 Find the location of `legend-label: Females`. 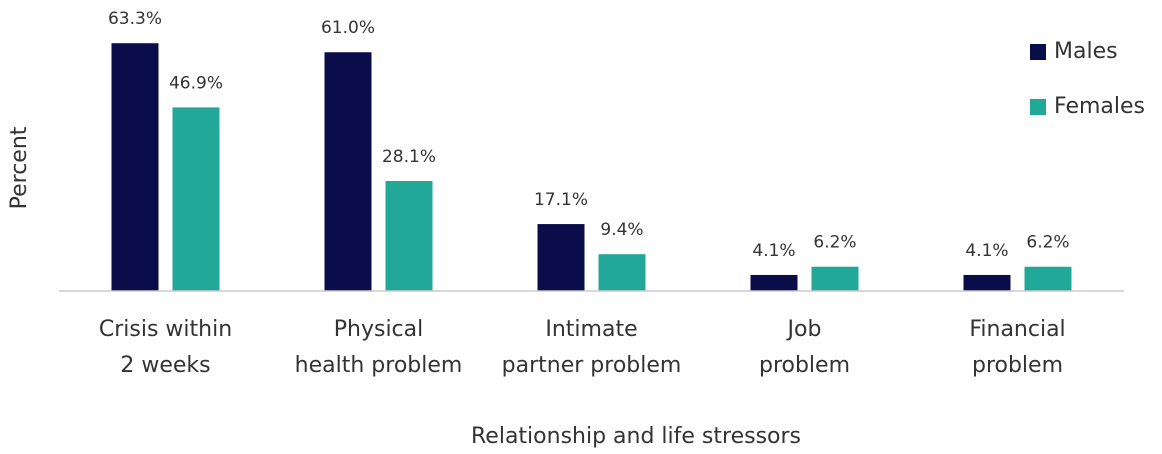

legend-label: Females is located at coordinates (1099, 106).